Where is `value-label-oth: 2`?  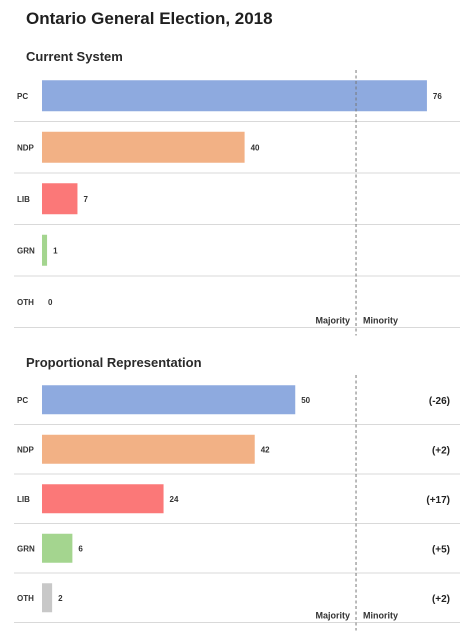 value-label-oth: 2 is located at coordinates (60, 598).